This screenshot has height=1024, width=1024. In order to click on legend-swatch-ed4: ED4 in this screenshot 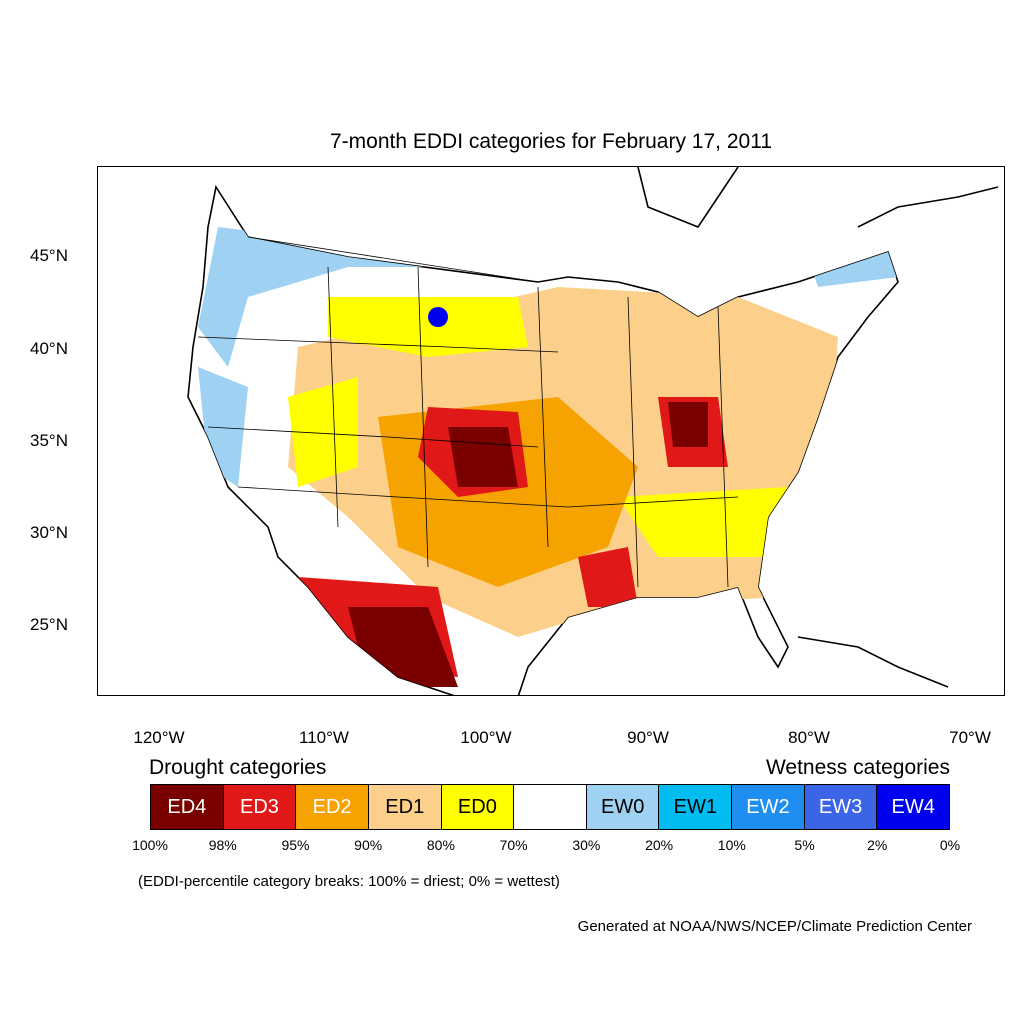, I will do `click(187, 807)`.